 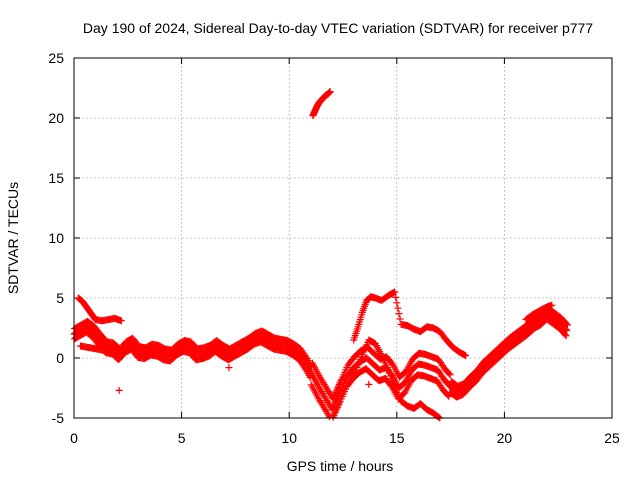 What do you see at coordinates (182, 438) in the screenshot?
I see `x-tick-label: 5` at bounding box center [182, 438].